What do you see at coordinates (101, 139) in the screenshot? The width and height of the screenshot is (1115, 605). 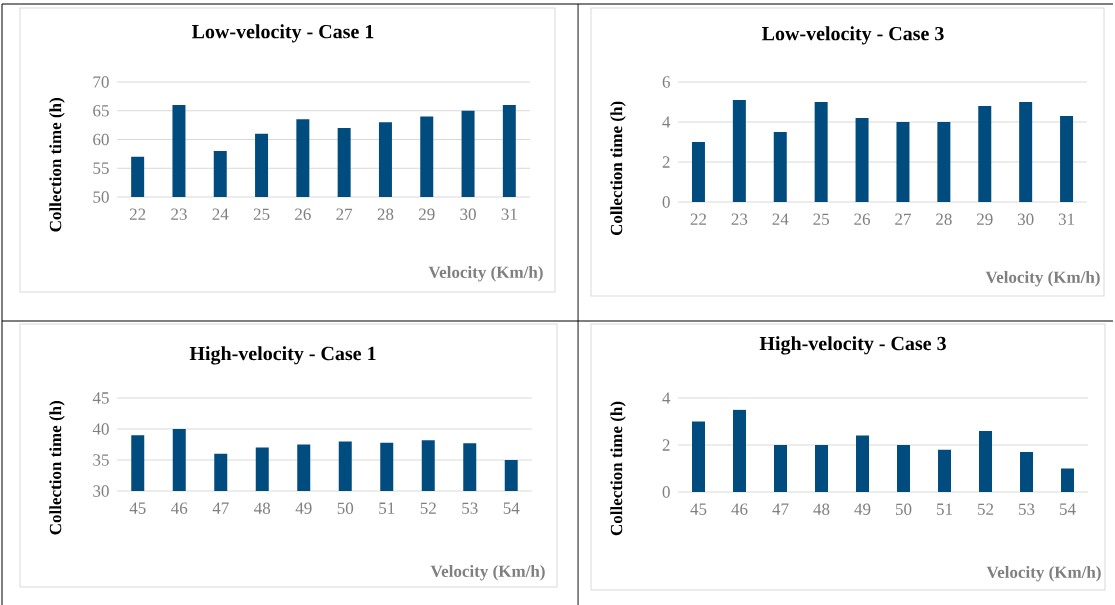 I see `y-tick-label: 60` at bounding box center [101, 139].